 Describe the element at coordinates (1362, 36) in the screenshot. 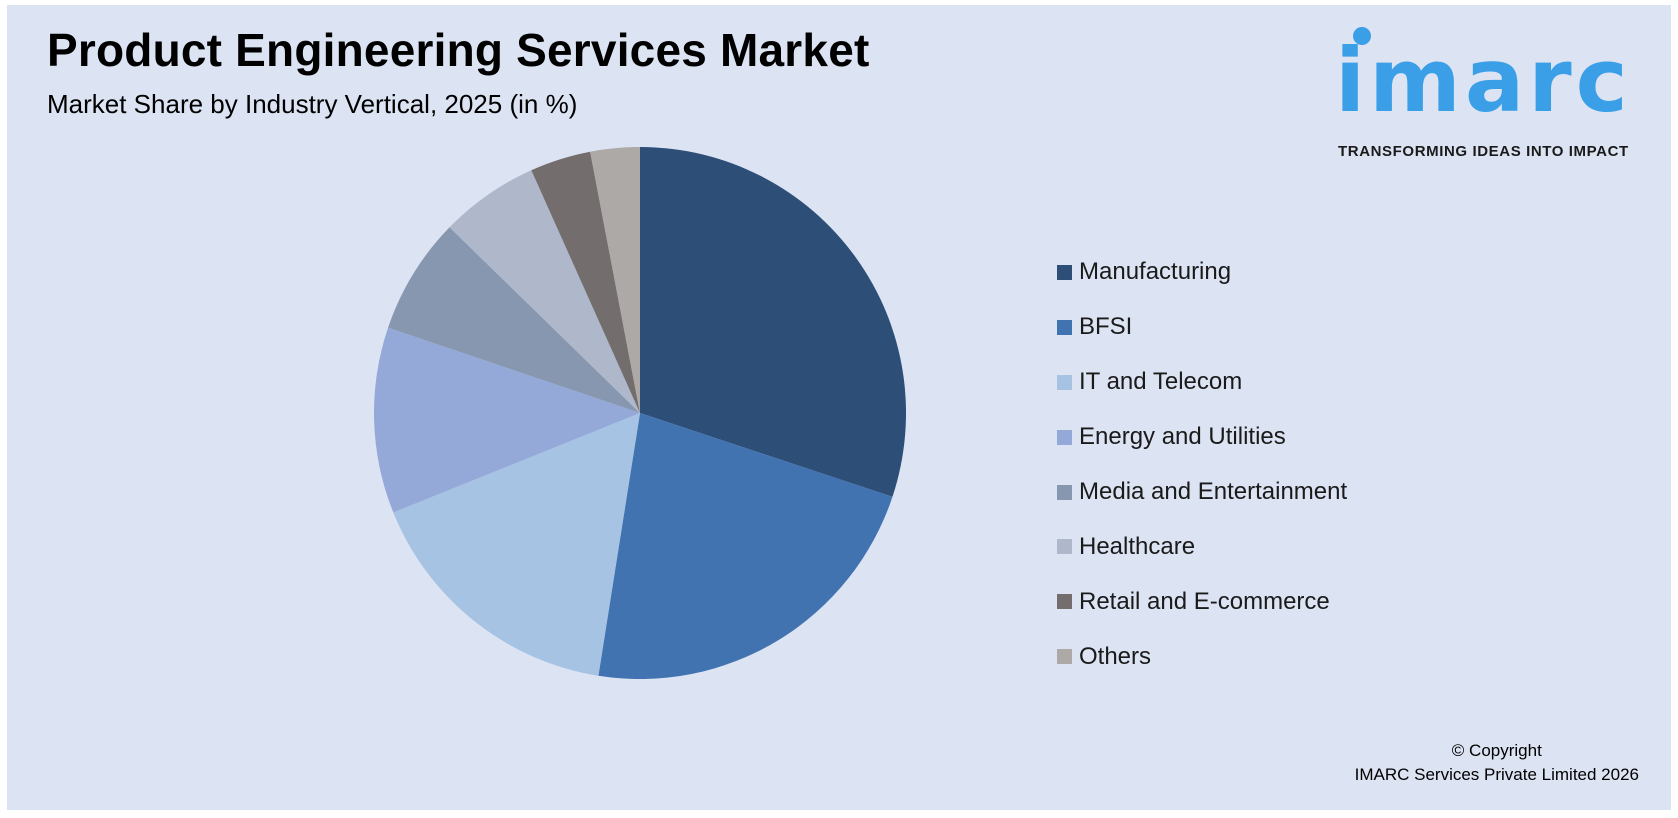

I see `logo-dot` at that location.